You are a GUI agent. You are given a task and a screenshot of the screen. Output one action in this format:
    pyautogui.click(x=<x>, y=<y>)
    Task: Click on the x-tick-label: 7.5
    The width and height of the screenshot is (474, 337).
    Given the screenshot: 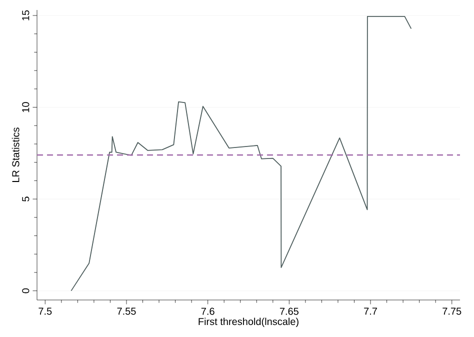 What is the action you would take?
    pyautogui.click(x=45, y=311)
    